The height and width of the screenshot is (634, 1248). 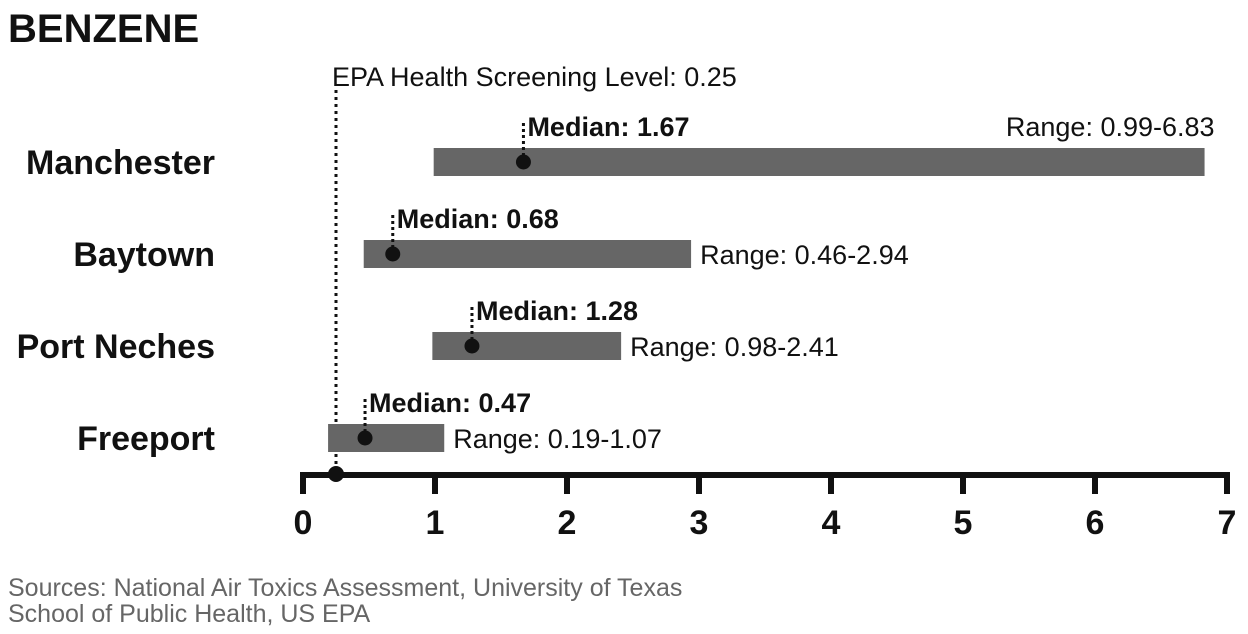 I want to click on city-label: Baytown, so click(x=144, y=255).